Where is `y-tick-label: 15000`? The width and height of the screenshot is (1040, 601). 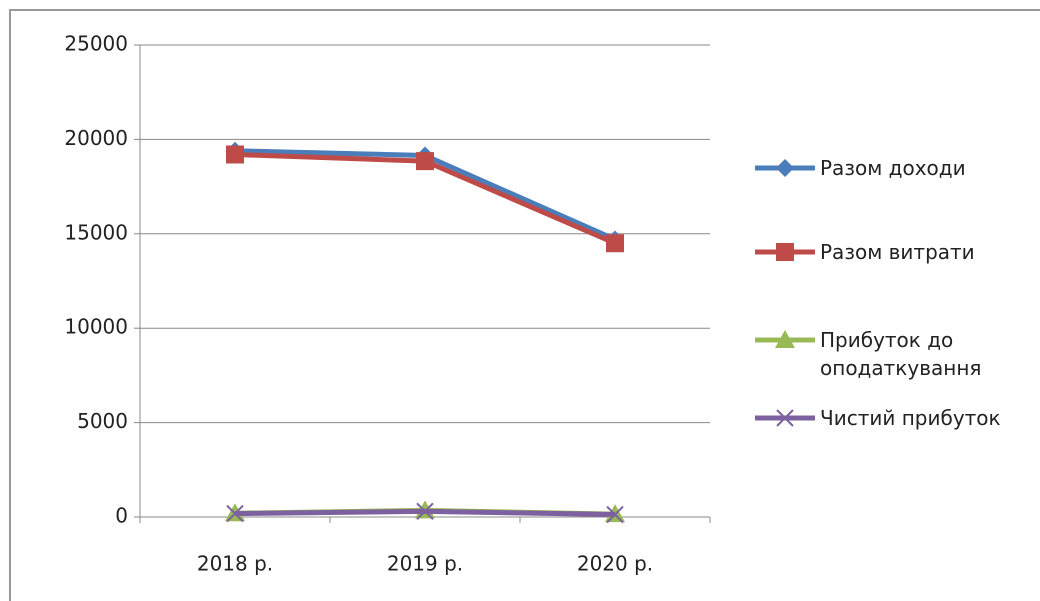
y-tick-label: 15000 is located at coordinates (96, 232).